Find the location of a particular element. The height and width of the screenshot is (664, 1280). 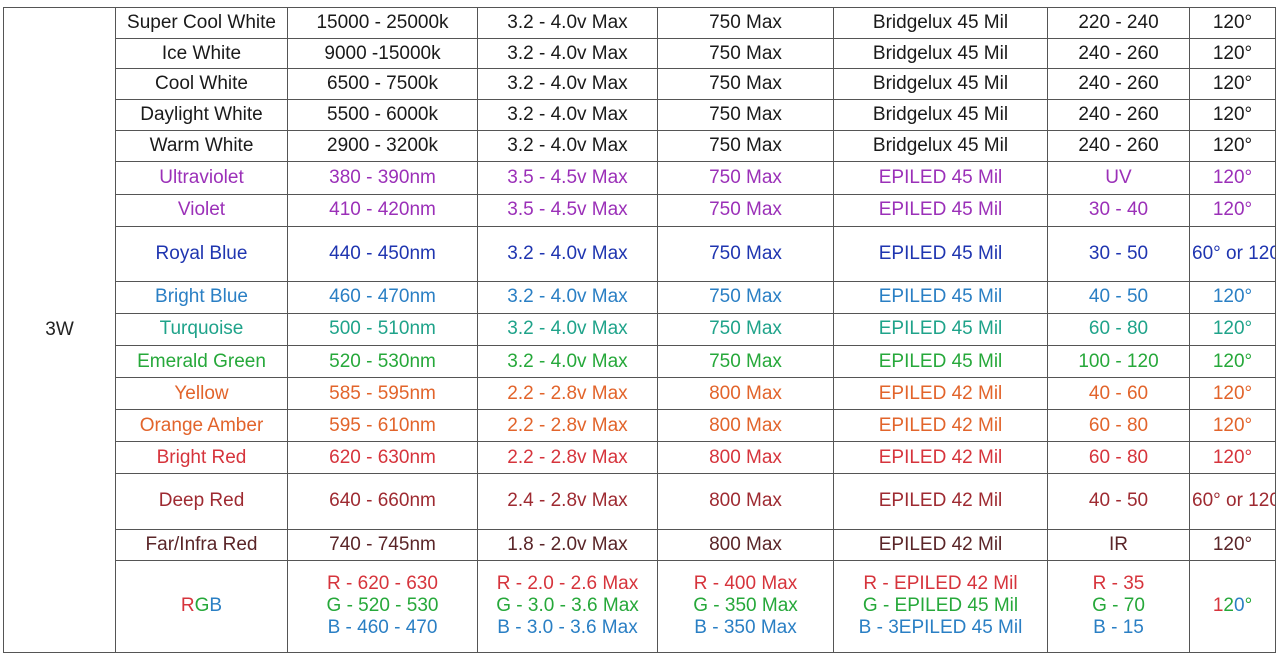

color-name-cell: RGB is located at coordinates (201, 606).